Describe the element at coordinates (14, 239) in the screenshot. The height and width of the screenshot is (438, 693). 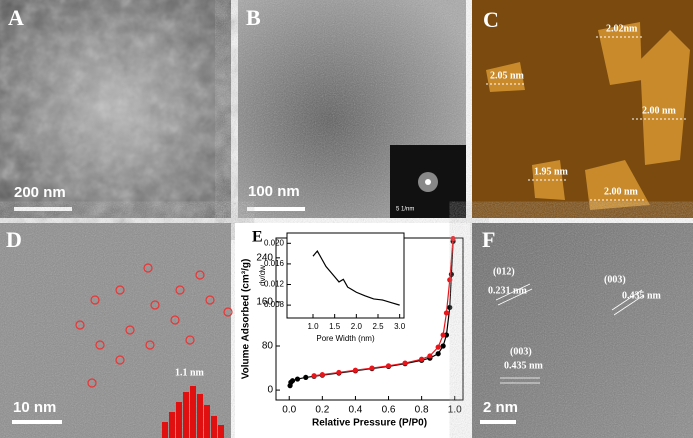
I see `panel-label: D` at that location.